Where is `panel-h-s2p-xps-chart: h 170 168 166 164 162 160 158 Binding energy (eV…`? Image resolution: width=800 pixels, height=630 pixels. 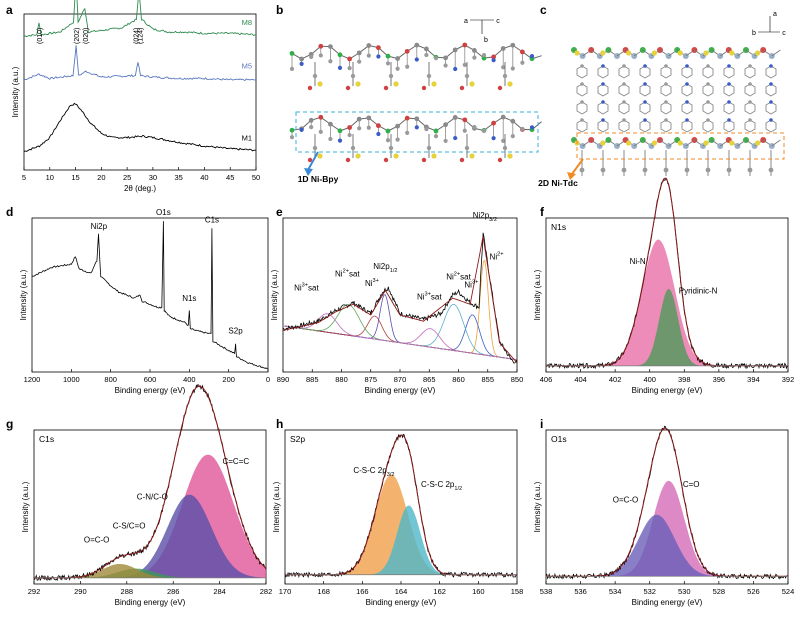
panel-h-s2p-xps-chart: h 170 168 166 164 162 160 158 Binding energy (eV… is located at coordinates (397, 512).